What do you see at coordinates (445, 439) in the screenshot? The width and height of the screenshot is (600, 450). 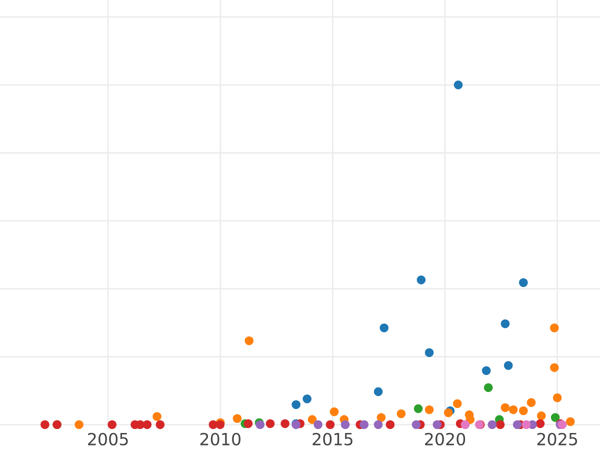 I see `x-tick-label: 2020` at bounding box center [445, 439].